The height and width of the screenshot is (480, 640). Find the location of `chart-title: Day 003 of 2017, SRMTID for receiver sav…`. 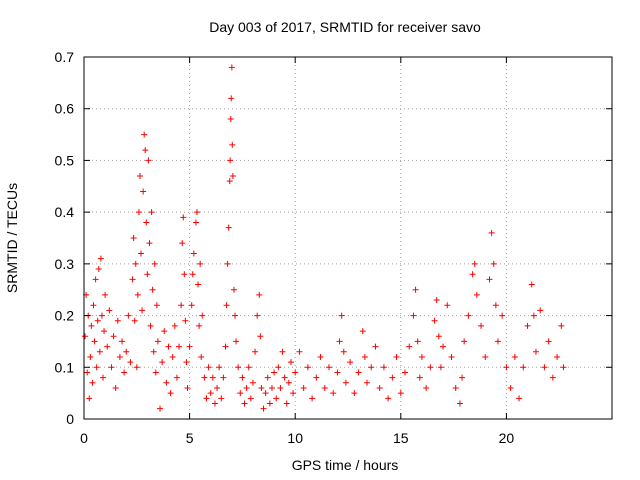

chart-title: Day 003 of 2017, SRMTID for receiver sav… is located at coordinates (345, 27).